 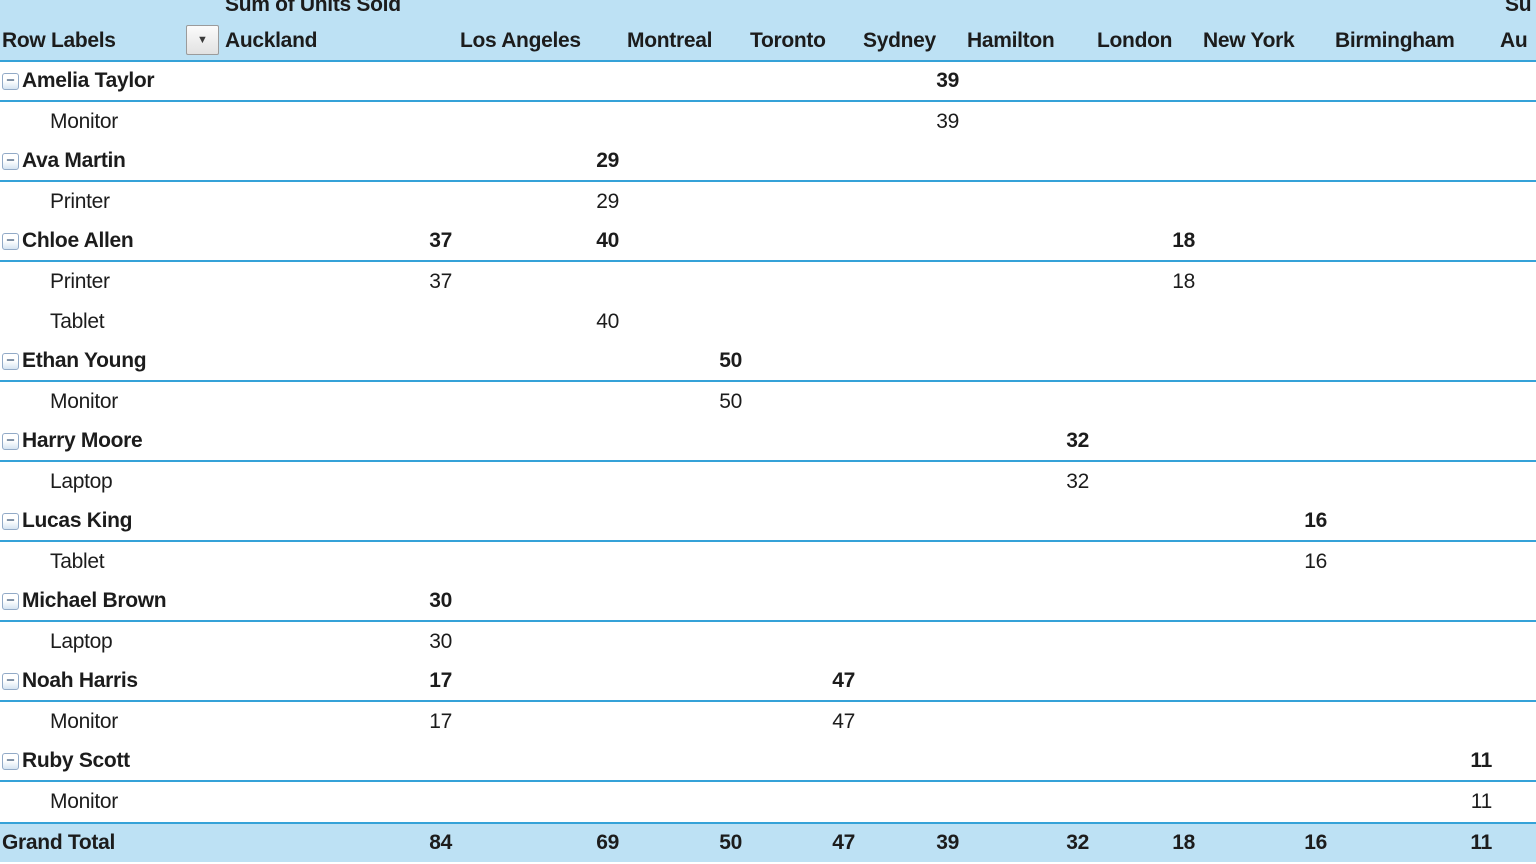 What do you see at coordinates (440, 680) in the screenshot?
I see `value-cell: 17` at bounding box center [440, 680].